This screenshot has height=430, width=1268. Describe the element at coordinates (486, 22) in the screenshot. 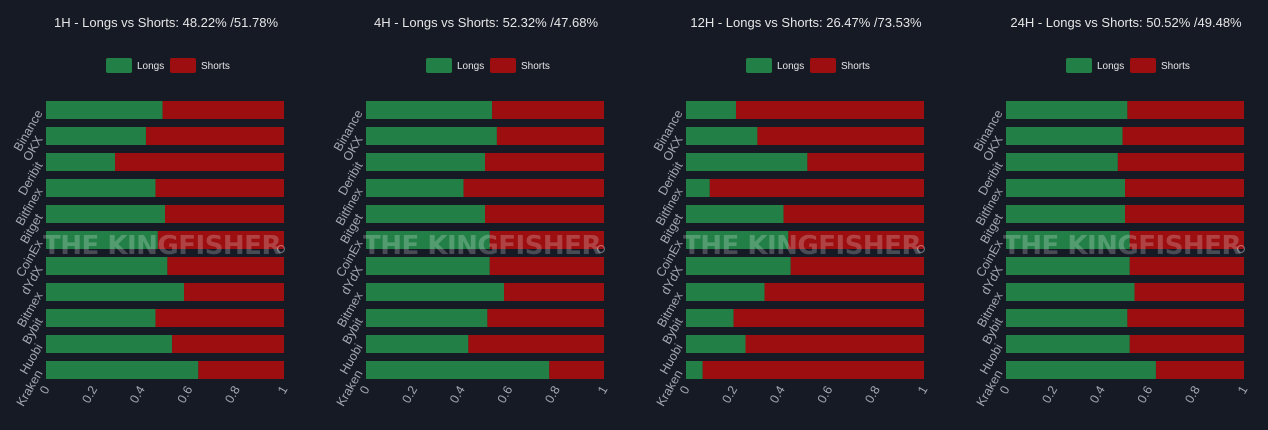

I see `chart-title: 4H - Longs vs Shorts: 52.32% /47.68%` at that location.